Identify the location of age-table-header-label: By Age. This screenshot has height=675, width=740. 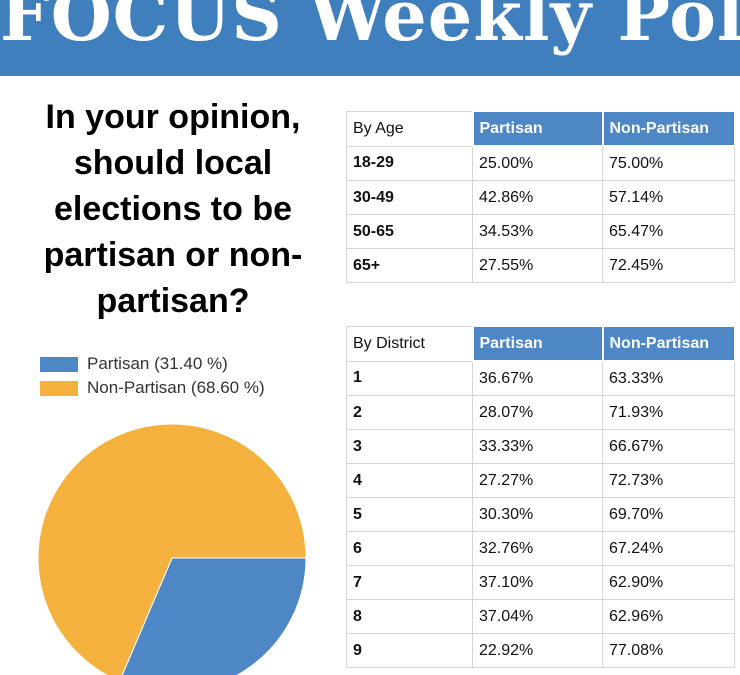
(409, 128).